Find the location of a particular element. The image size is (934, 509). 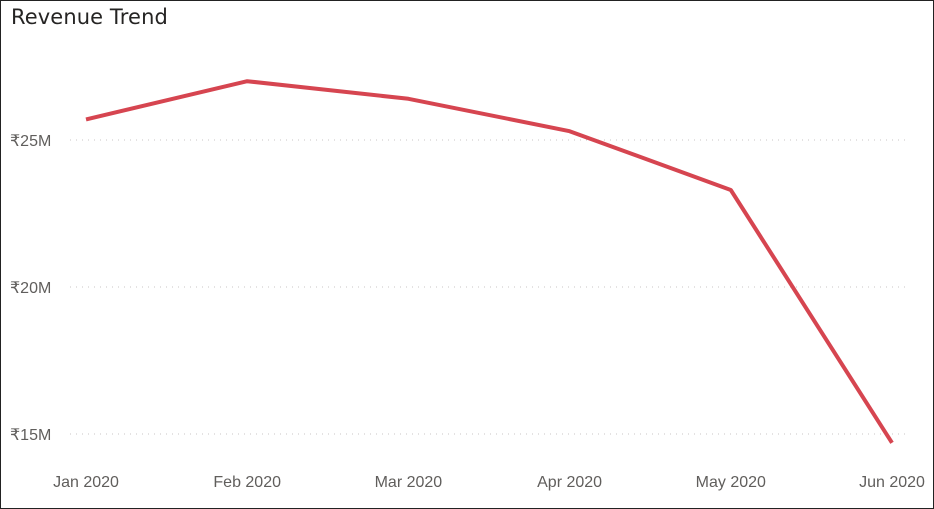

y-tick-label: ₹15M is located at coordinates (30, 435).